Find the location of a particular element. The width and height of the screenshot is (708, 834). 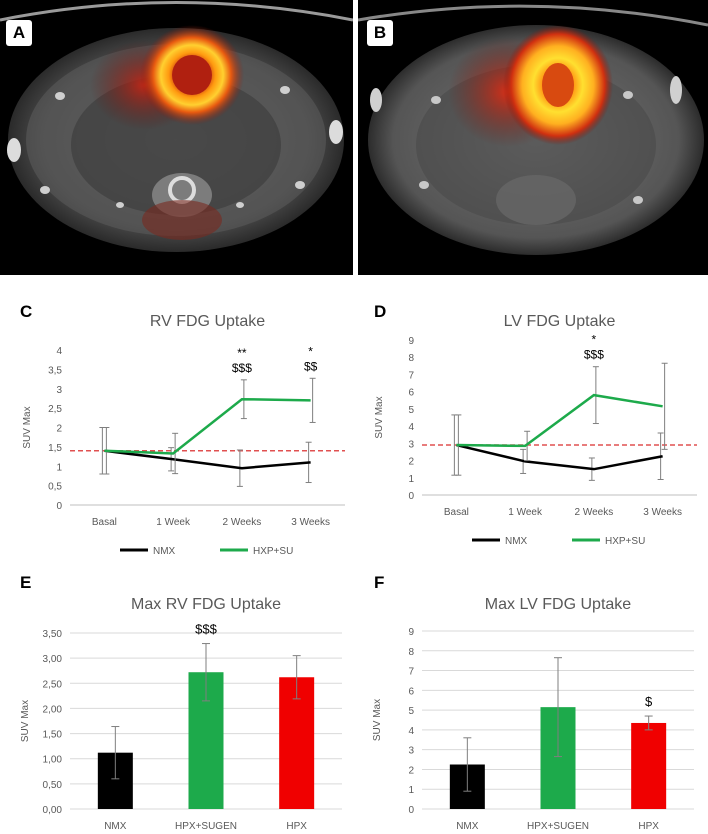

significance-annotation: ** is located at coordinates (242, 353).